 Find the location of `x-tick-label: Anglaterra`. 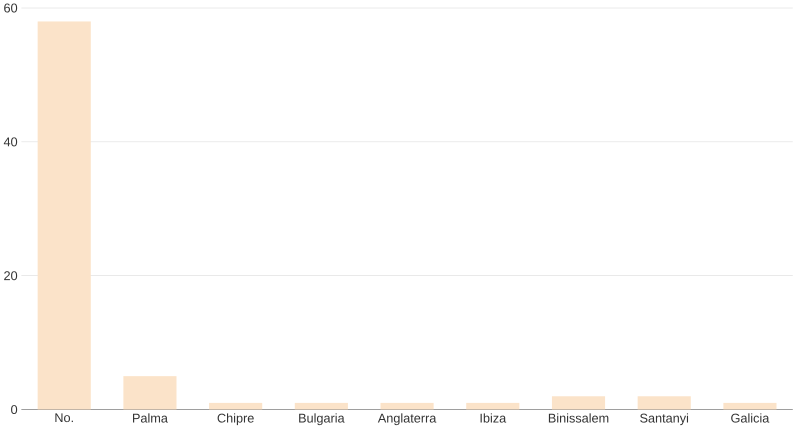

x-tick-label: Anglaterra is located at coordinates (407, 419).